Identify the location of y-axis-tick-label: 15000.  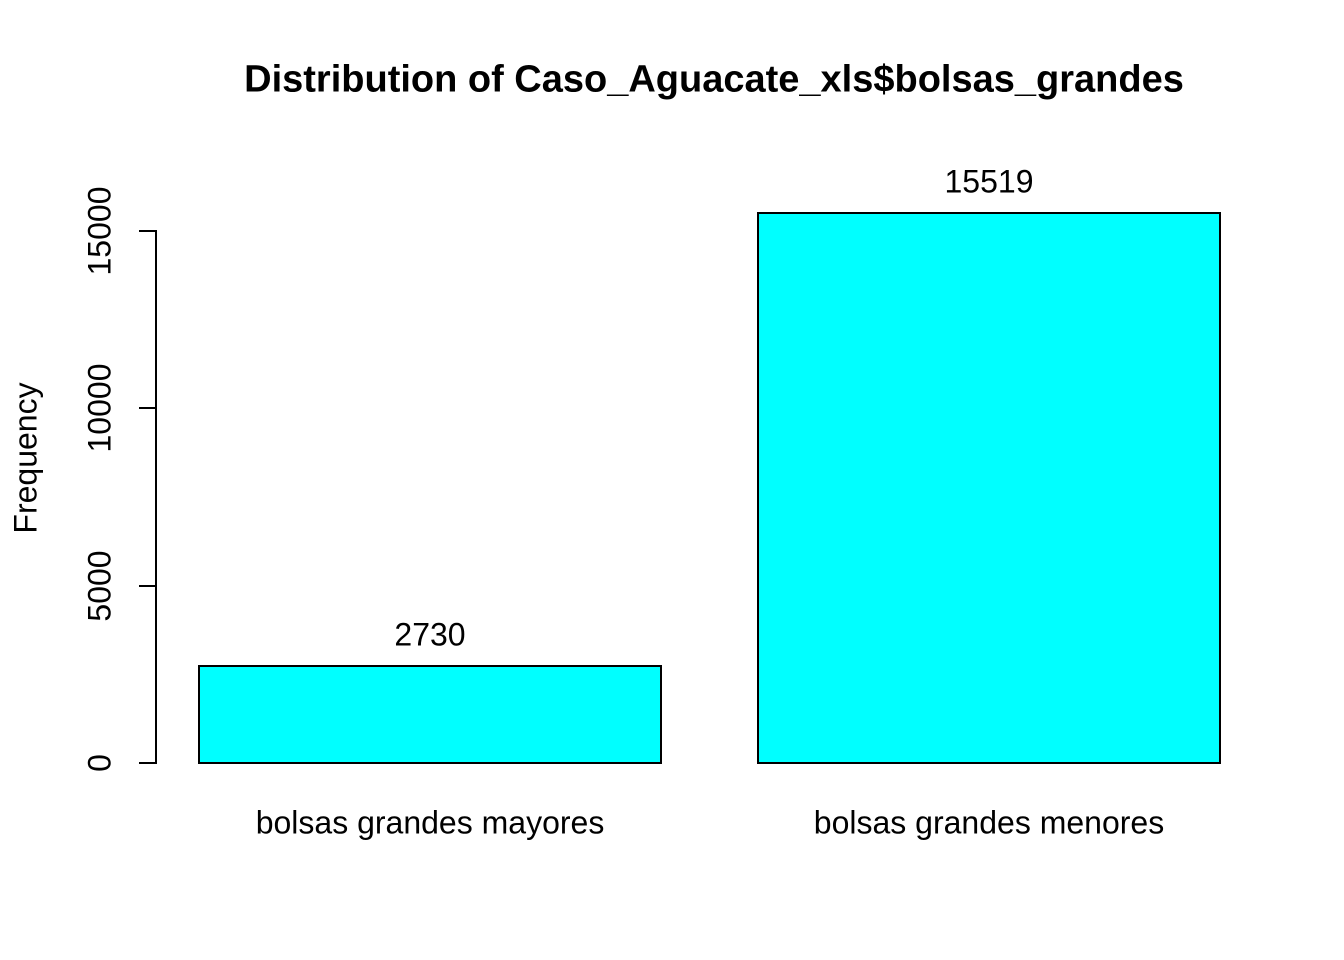
(99, 231).